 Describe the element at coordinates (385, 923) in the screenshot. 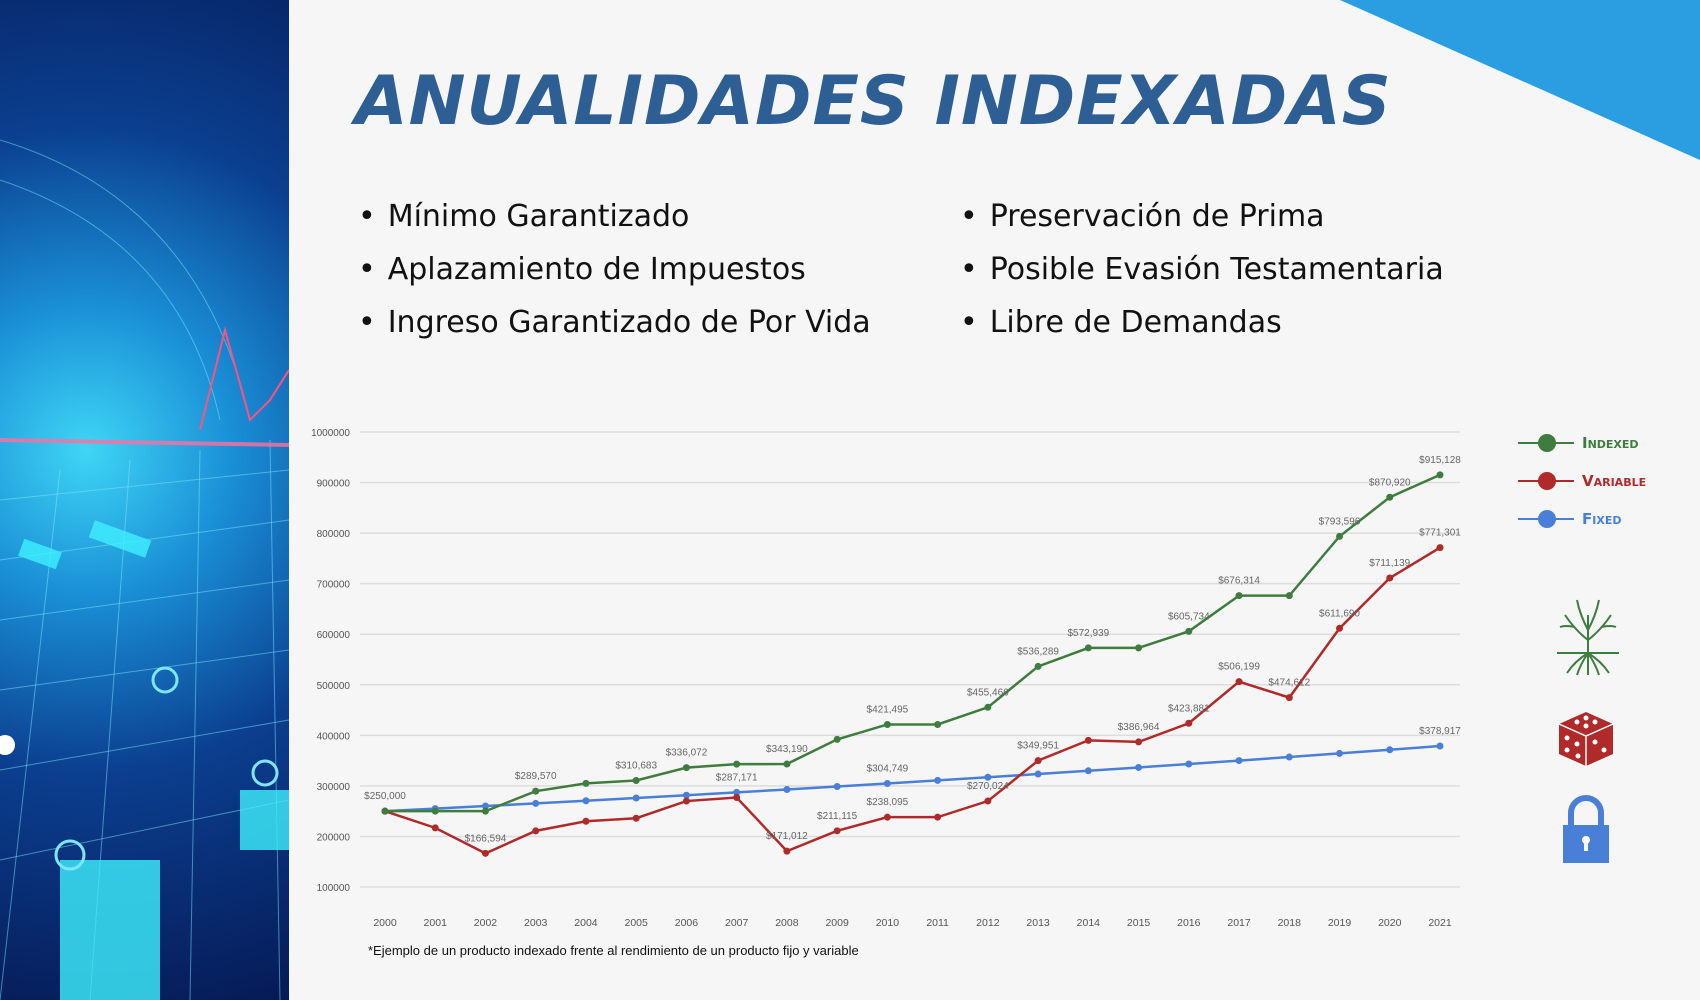

I see `x-tick-label: 2000` at that location.